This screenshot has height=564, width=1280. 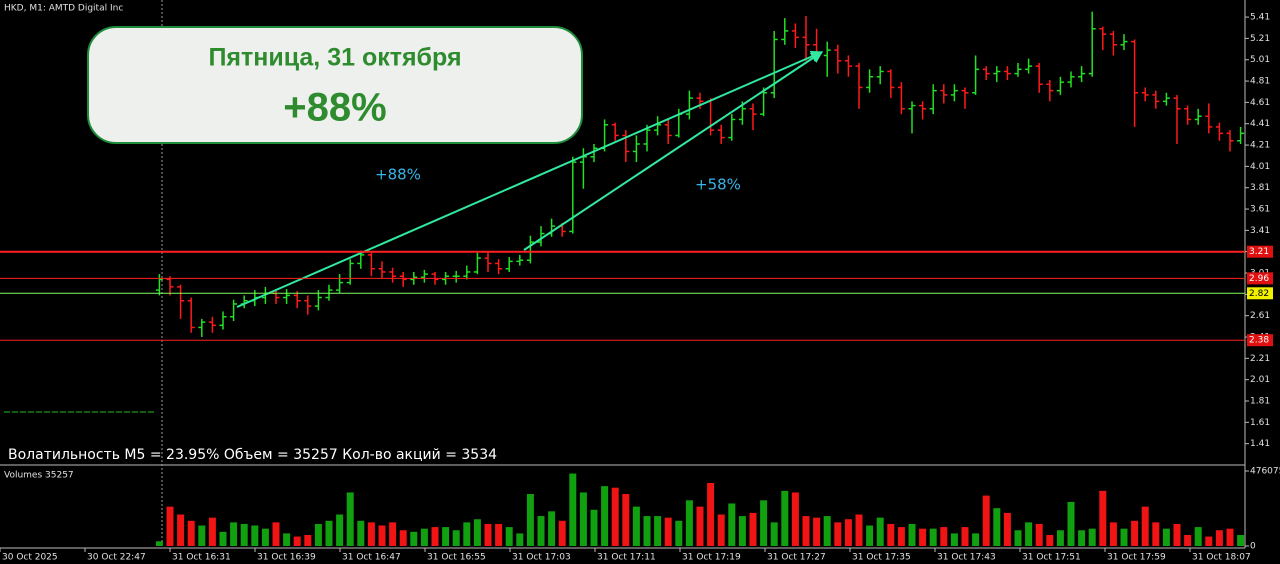 I want to click on y-tick-label: 2.01, so click(x=1260, y=380).